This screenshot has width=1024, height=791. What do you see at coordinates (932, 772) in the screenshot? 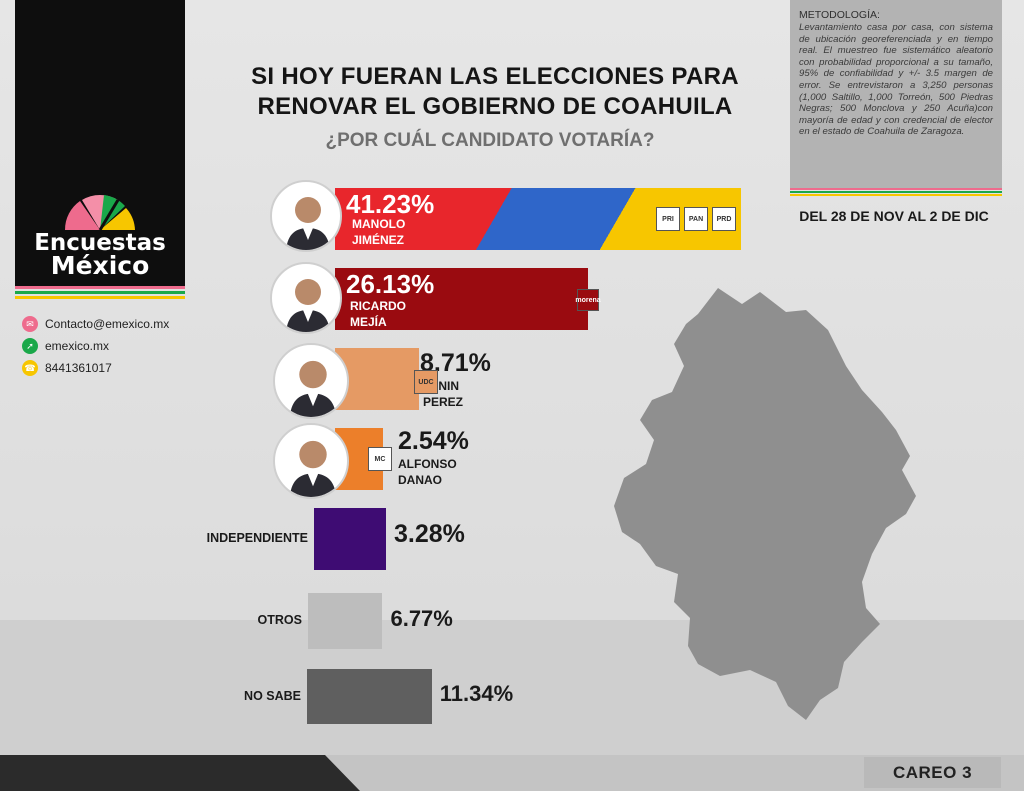
I see `careo-tag: CAREO 3` at bounding box center [932, 772].